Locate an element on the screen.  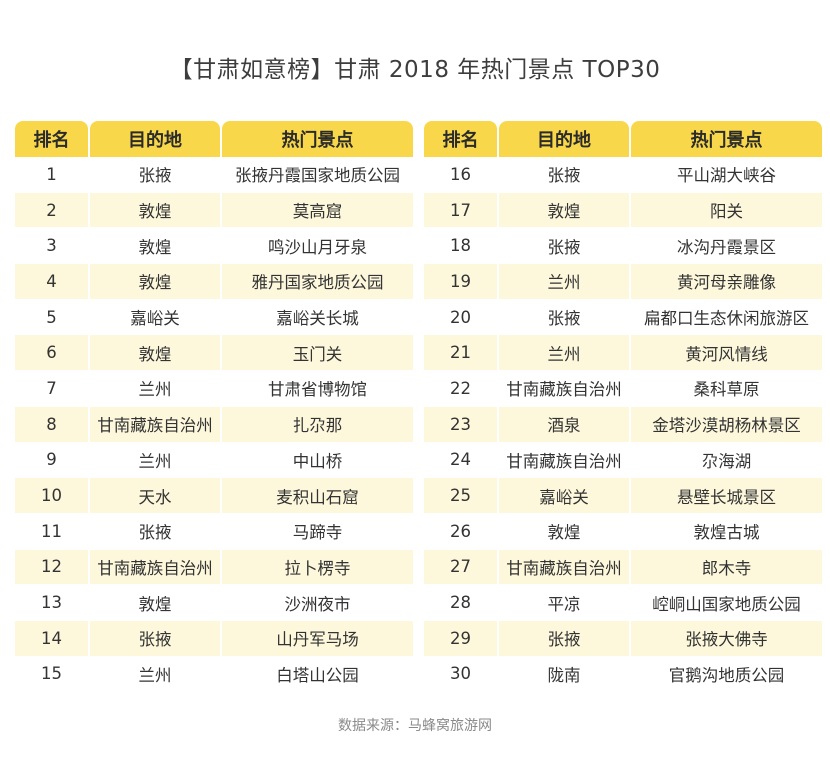
header-spot: 热门景点 is located at coordinates (726, 139).